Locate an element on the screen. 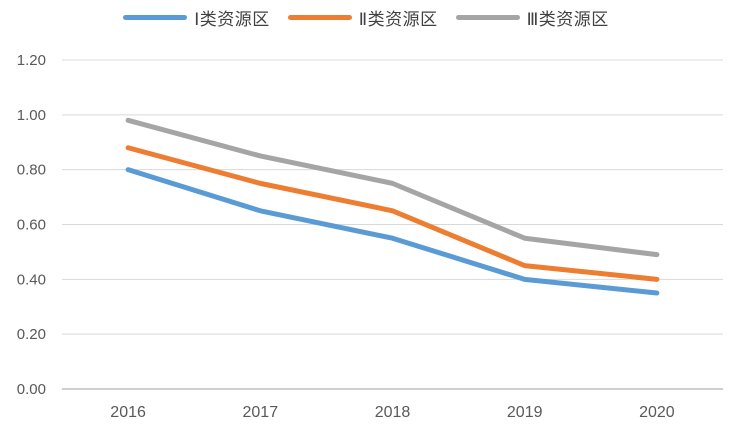  legend-item-label: Ⅲ类资源区 is located at coordinates (567, 19).